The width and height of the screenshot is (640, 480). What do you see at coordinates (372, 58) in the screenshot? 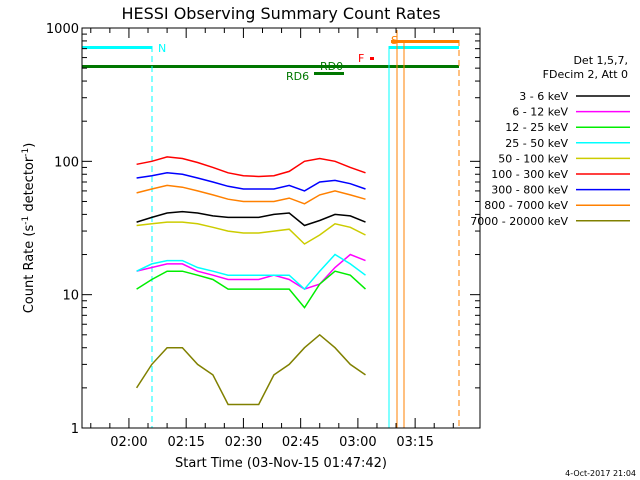
I see `flare-flag-marker` at bounding box center [372, 58].